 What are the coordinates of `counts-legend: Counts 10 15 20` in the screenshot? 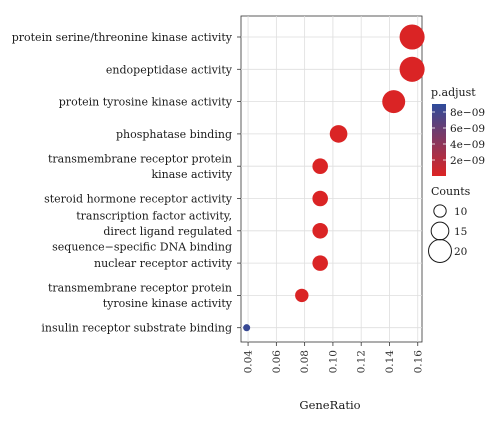 It's located at (449, 224).